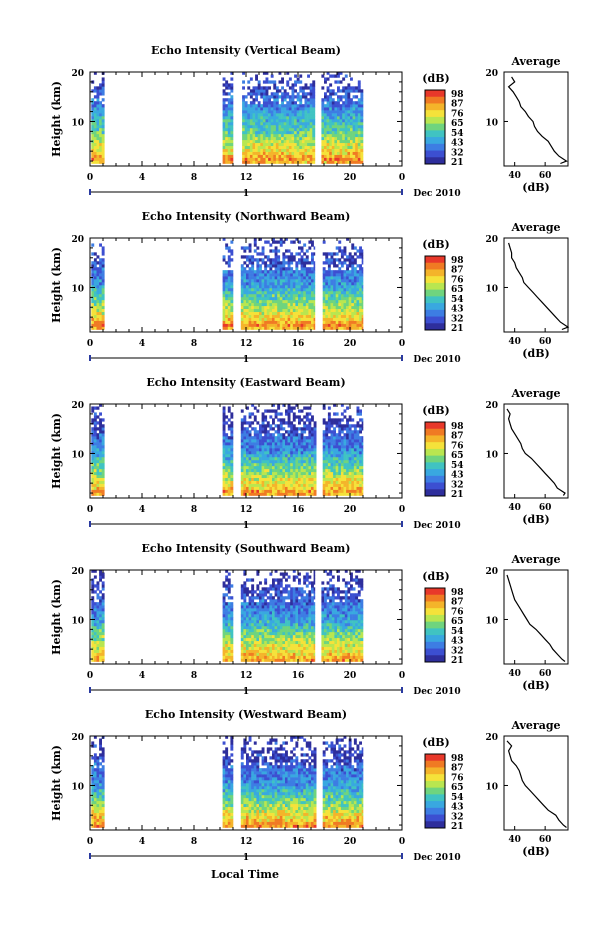 This screenshot has width=616, height=929. What do you see at coordinates (435, 300) in the screenshot?
I see `colorbar-swatch` at bounding box center [435, 300].